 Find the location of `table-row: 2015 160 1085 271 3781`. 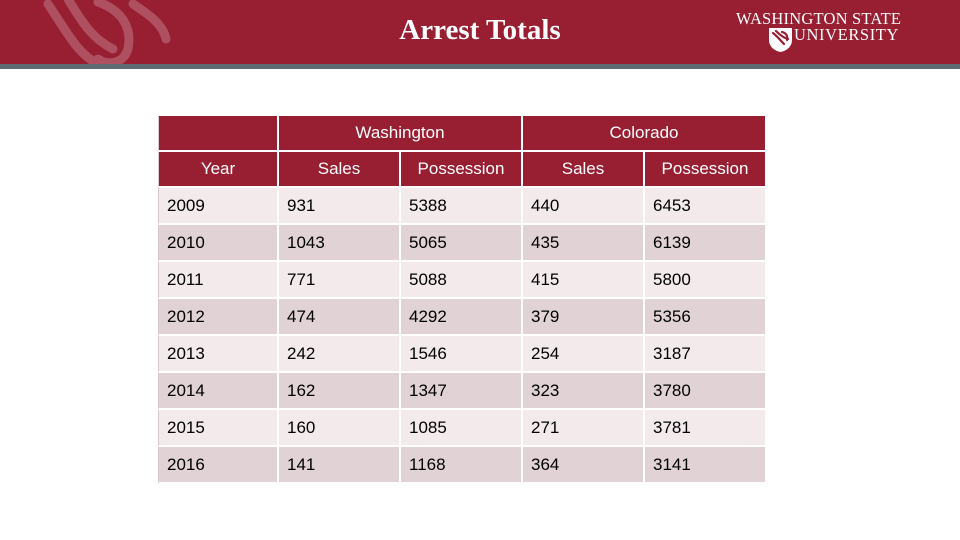

table-row: 2015 160 1085 271 3781 is located at coordinates (462, 428).